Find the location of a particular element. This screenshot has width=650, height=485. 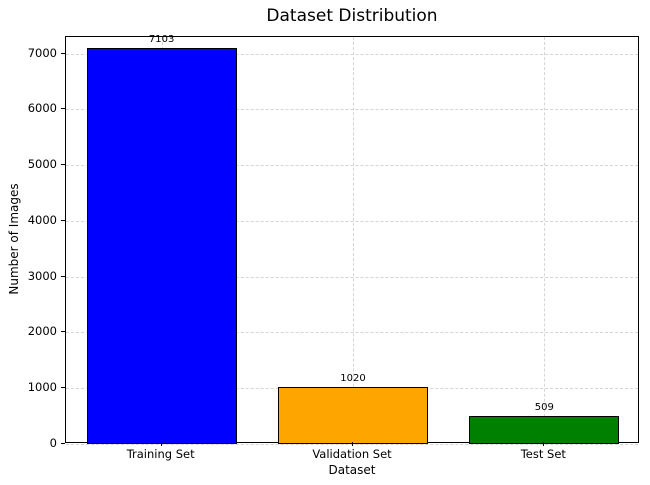

y-tick-label: 7000 is located at coordinates (42, 52).